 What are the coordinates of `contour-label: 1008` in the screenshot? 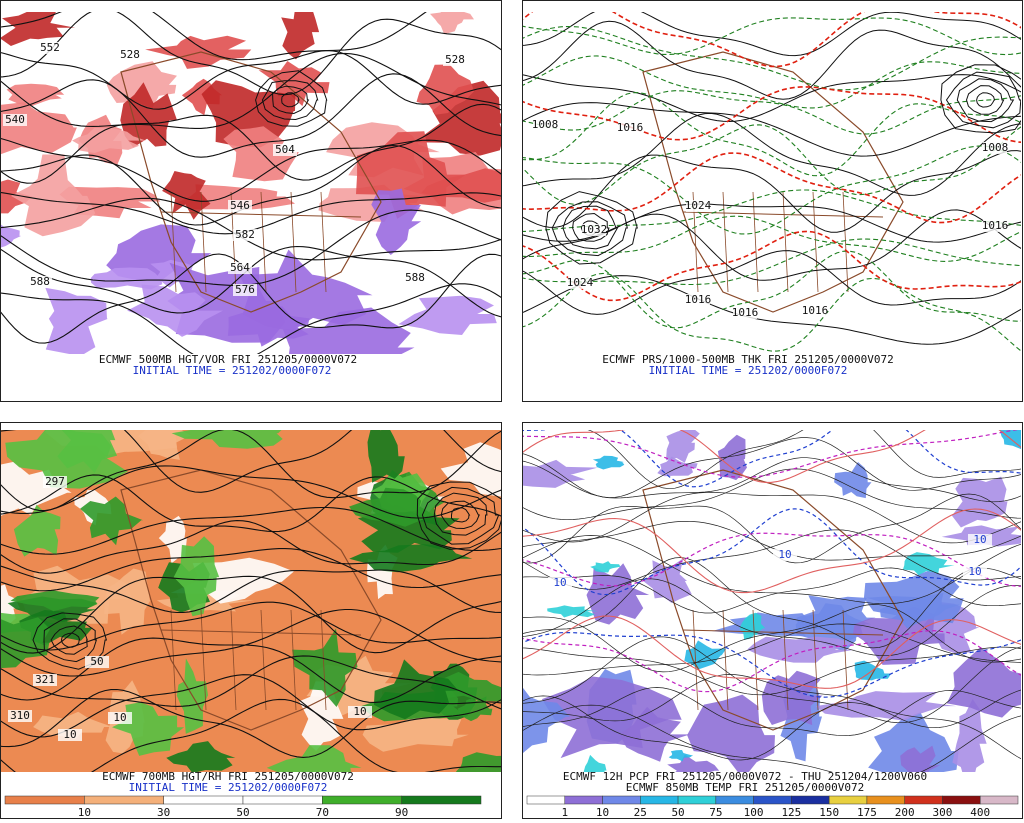 It's located at (995, 147).